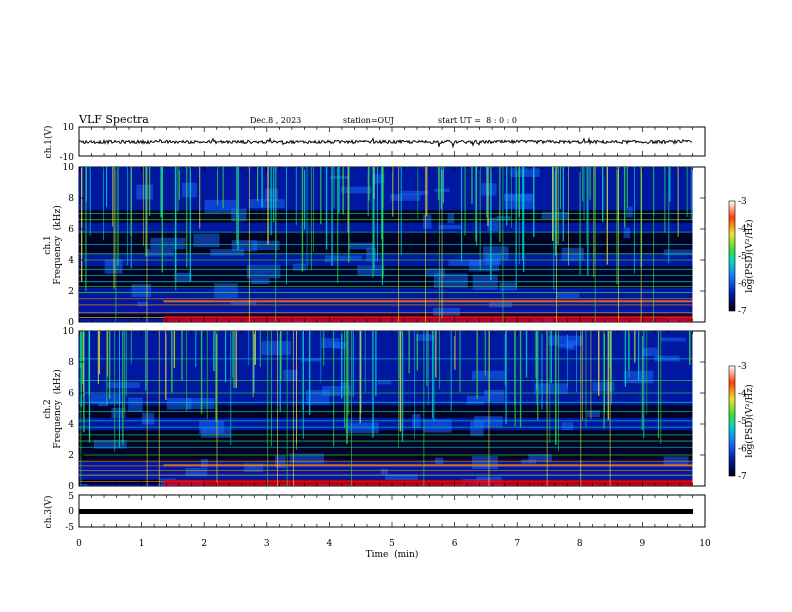 The image size is (792, 612). Describe the element at coordinates (48, 142) in the screenshot. I see `ch1-waveform-ylabel: ch.1(V)` at that location.